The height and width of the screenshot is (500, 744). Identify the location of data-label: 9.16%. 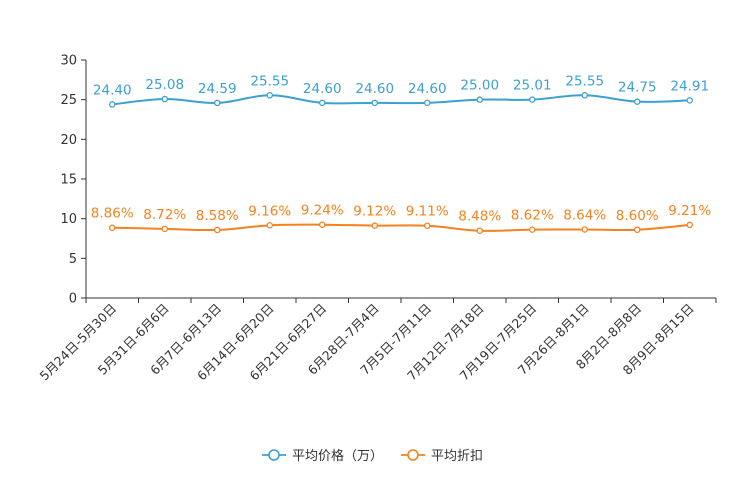
(269, 211).